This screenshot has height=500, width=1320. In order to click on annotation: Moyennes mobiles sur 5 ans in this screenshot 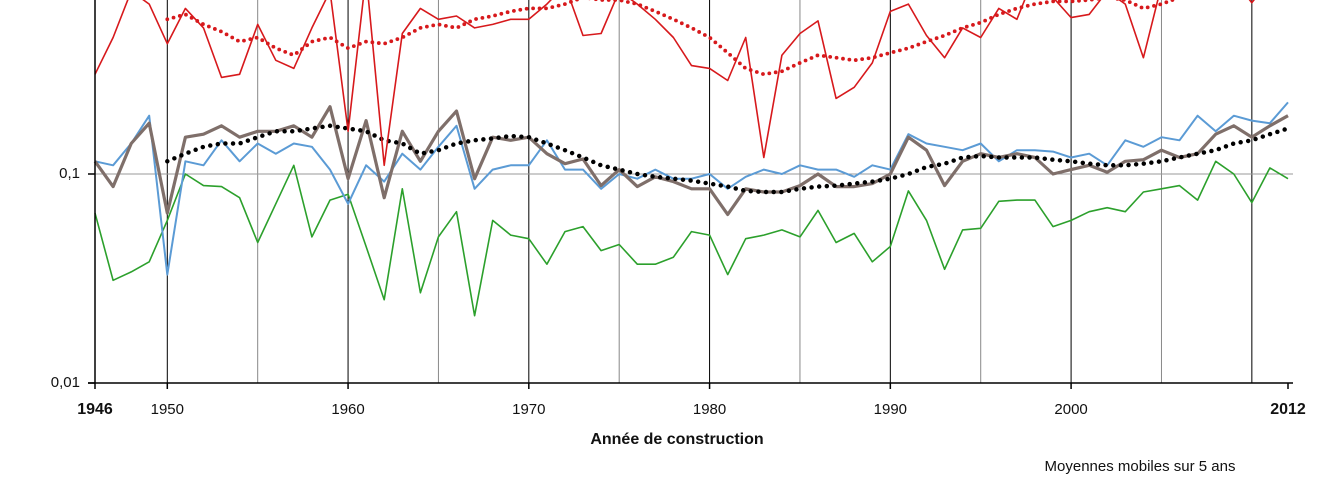, I will do `click(1140, 466)`.